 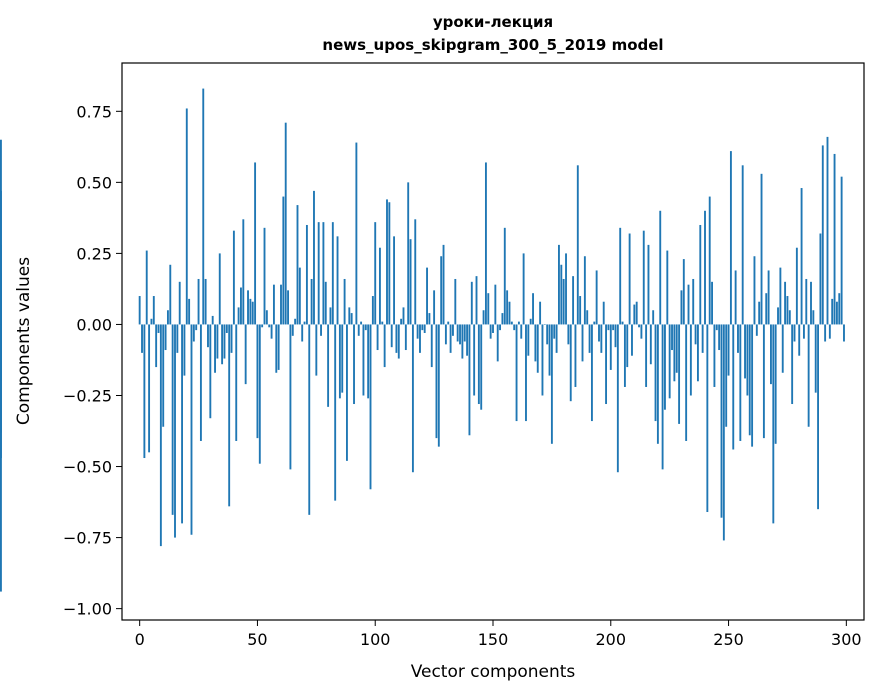 What do you see at coordinates (493, 672) in the screenshot?
I see `x-axis-label: Vector components` at bounding box center [493, 672].